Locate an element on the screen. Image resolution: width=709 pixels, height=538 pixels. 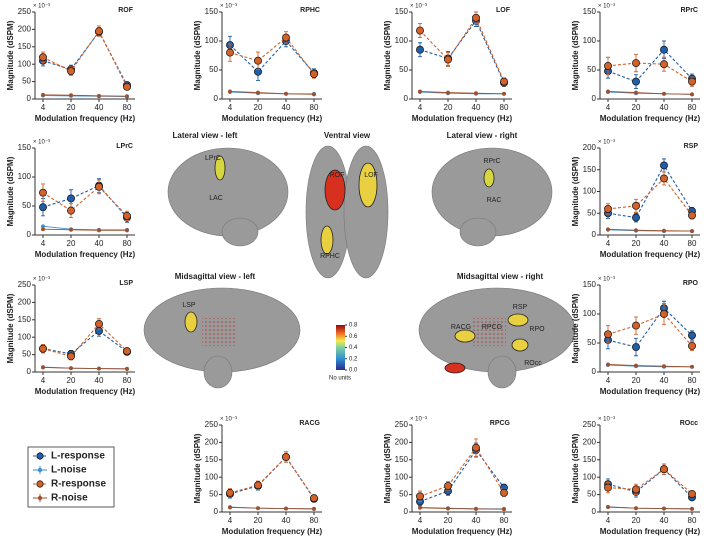
view-title: Midsagittal view - left is located at coordinates (215, 276).